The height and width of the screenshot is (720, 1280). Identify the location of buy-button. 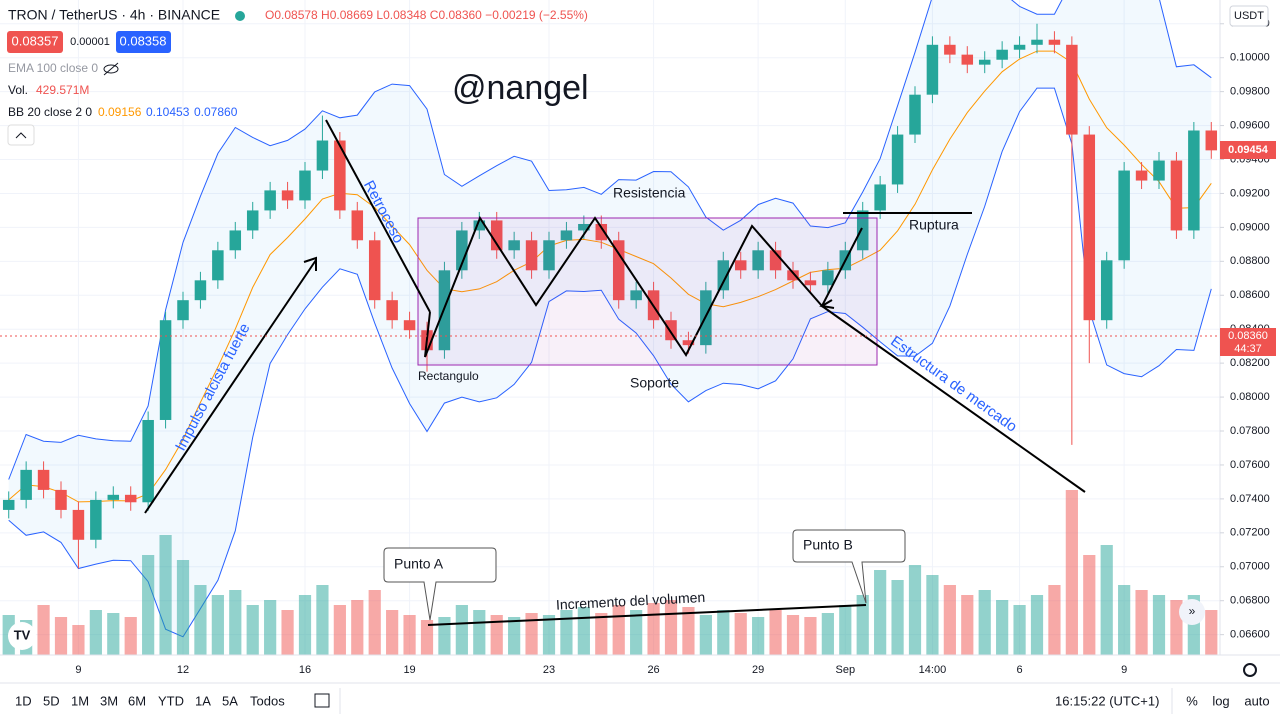
(143, 42).